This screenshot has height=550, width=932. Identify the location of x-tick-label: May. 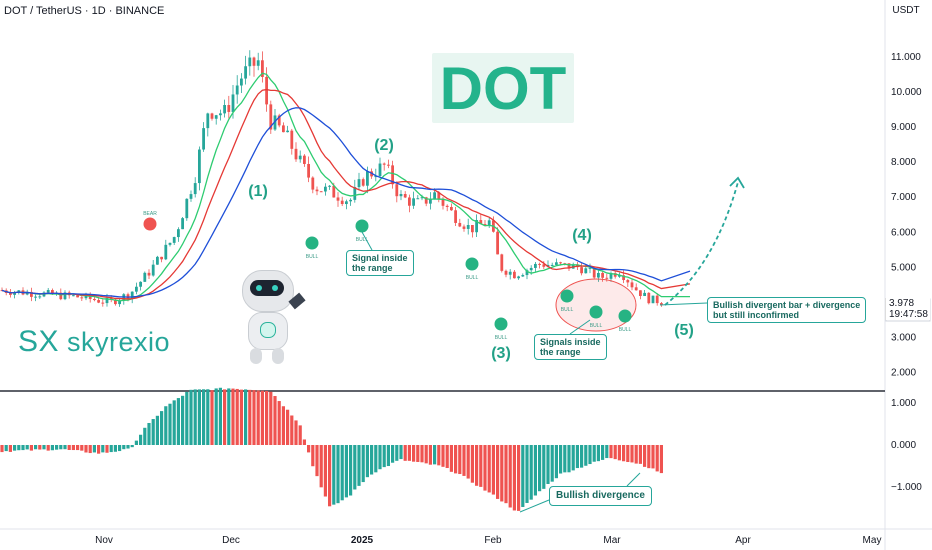
(872, 540).